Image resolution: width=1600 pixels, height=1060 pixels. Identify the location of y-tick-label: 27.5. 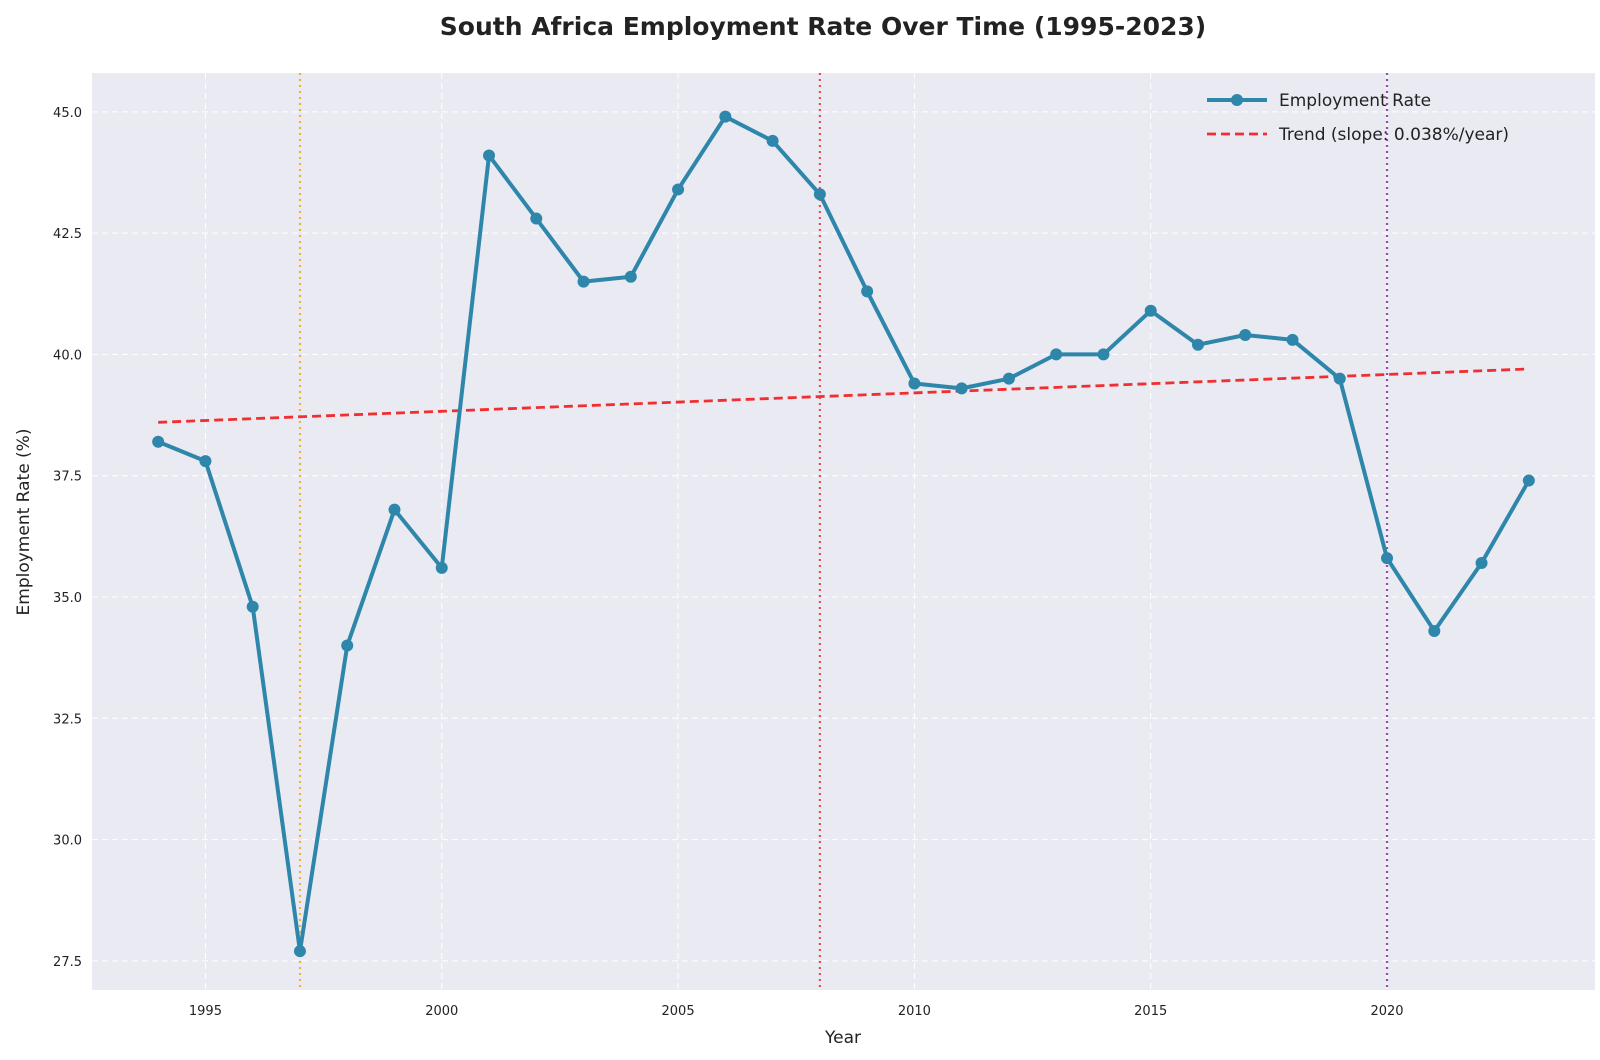
(67, 962).